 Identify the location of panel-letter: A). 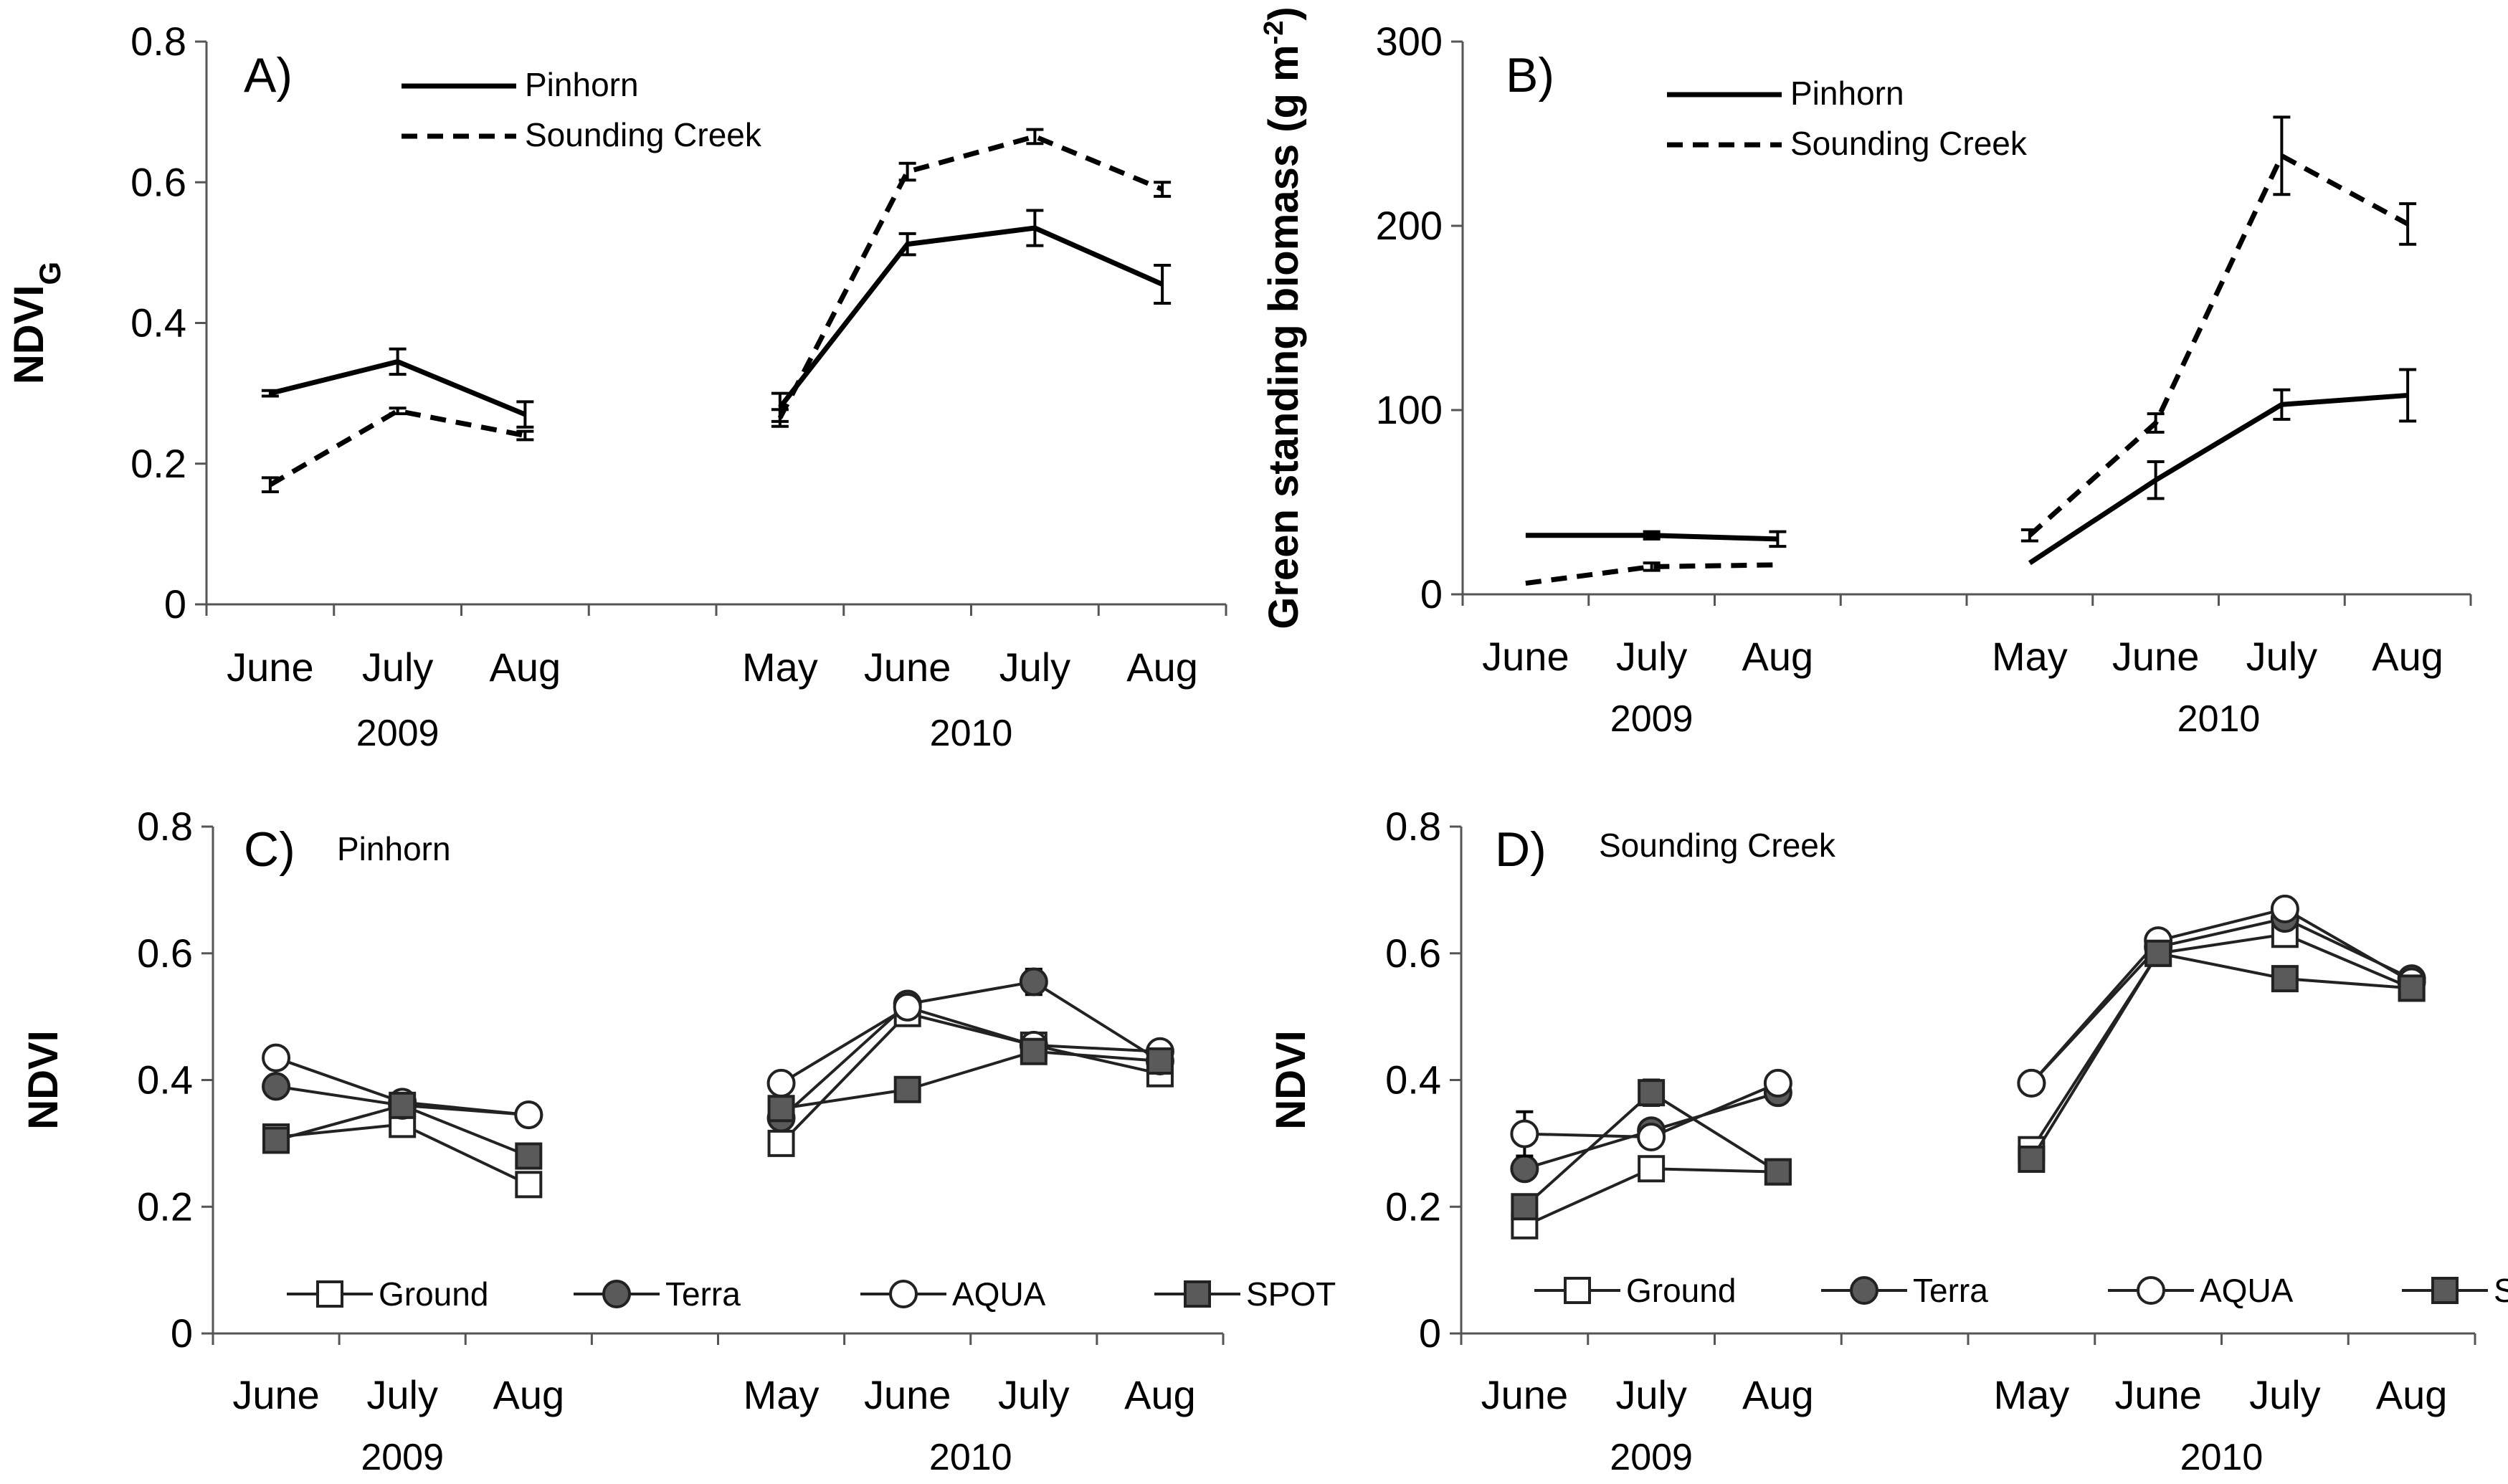
(268, 75).